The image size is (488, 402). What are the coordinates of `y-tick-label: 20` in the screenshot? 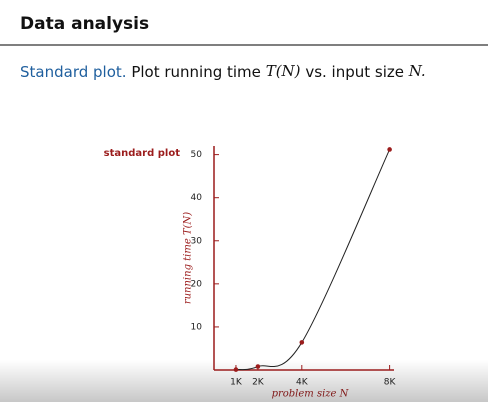 It's located at (197, 284).